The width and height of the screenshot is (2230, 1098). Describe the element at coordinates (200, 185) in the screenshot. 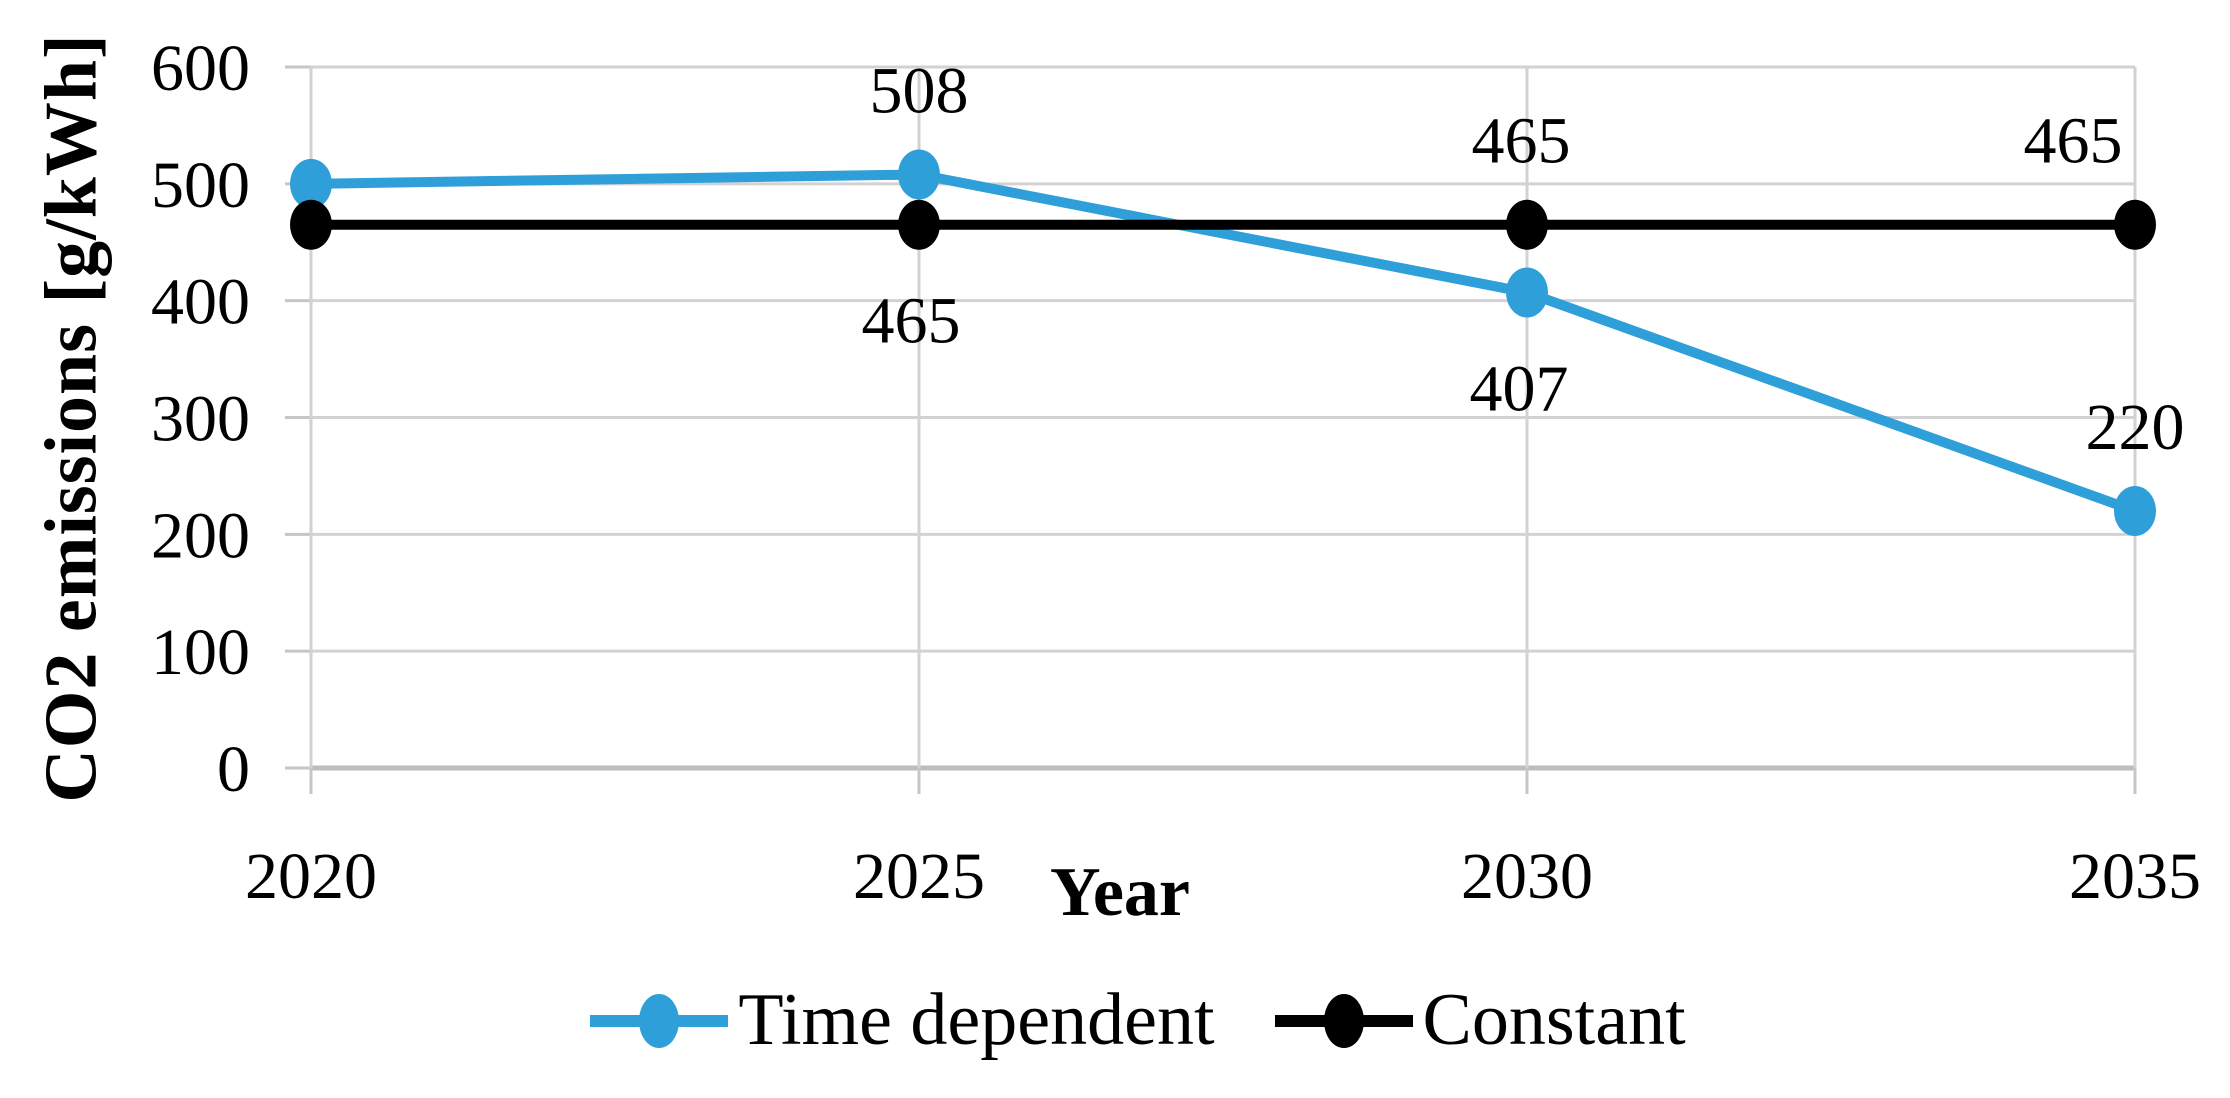

I see `y-tick-label: 500` at that location.